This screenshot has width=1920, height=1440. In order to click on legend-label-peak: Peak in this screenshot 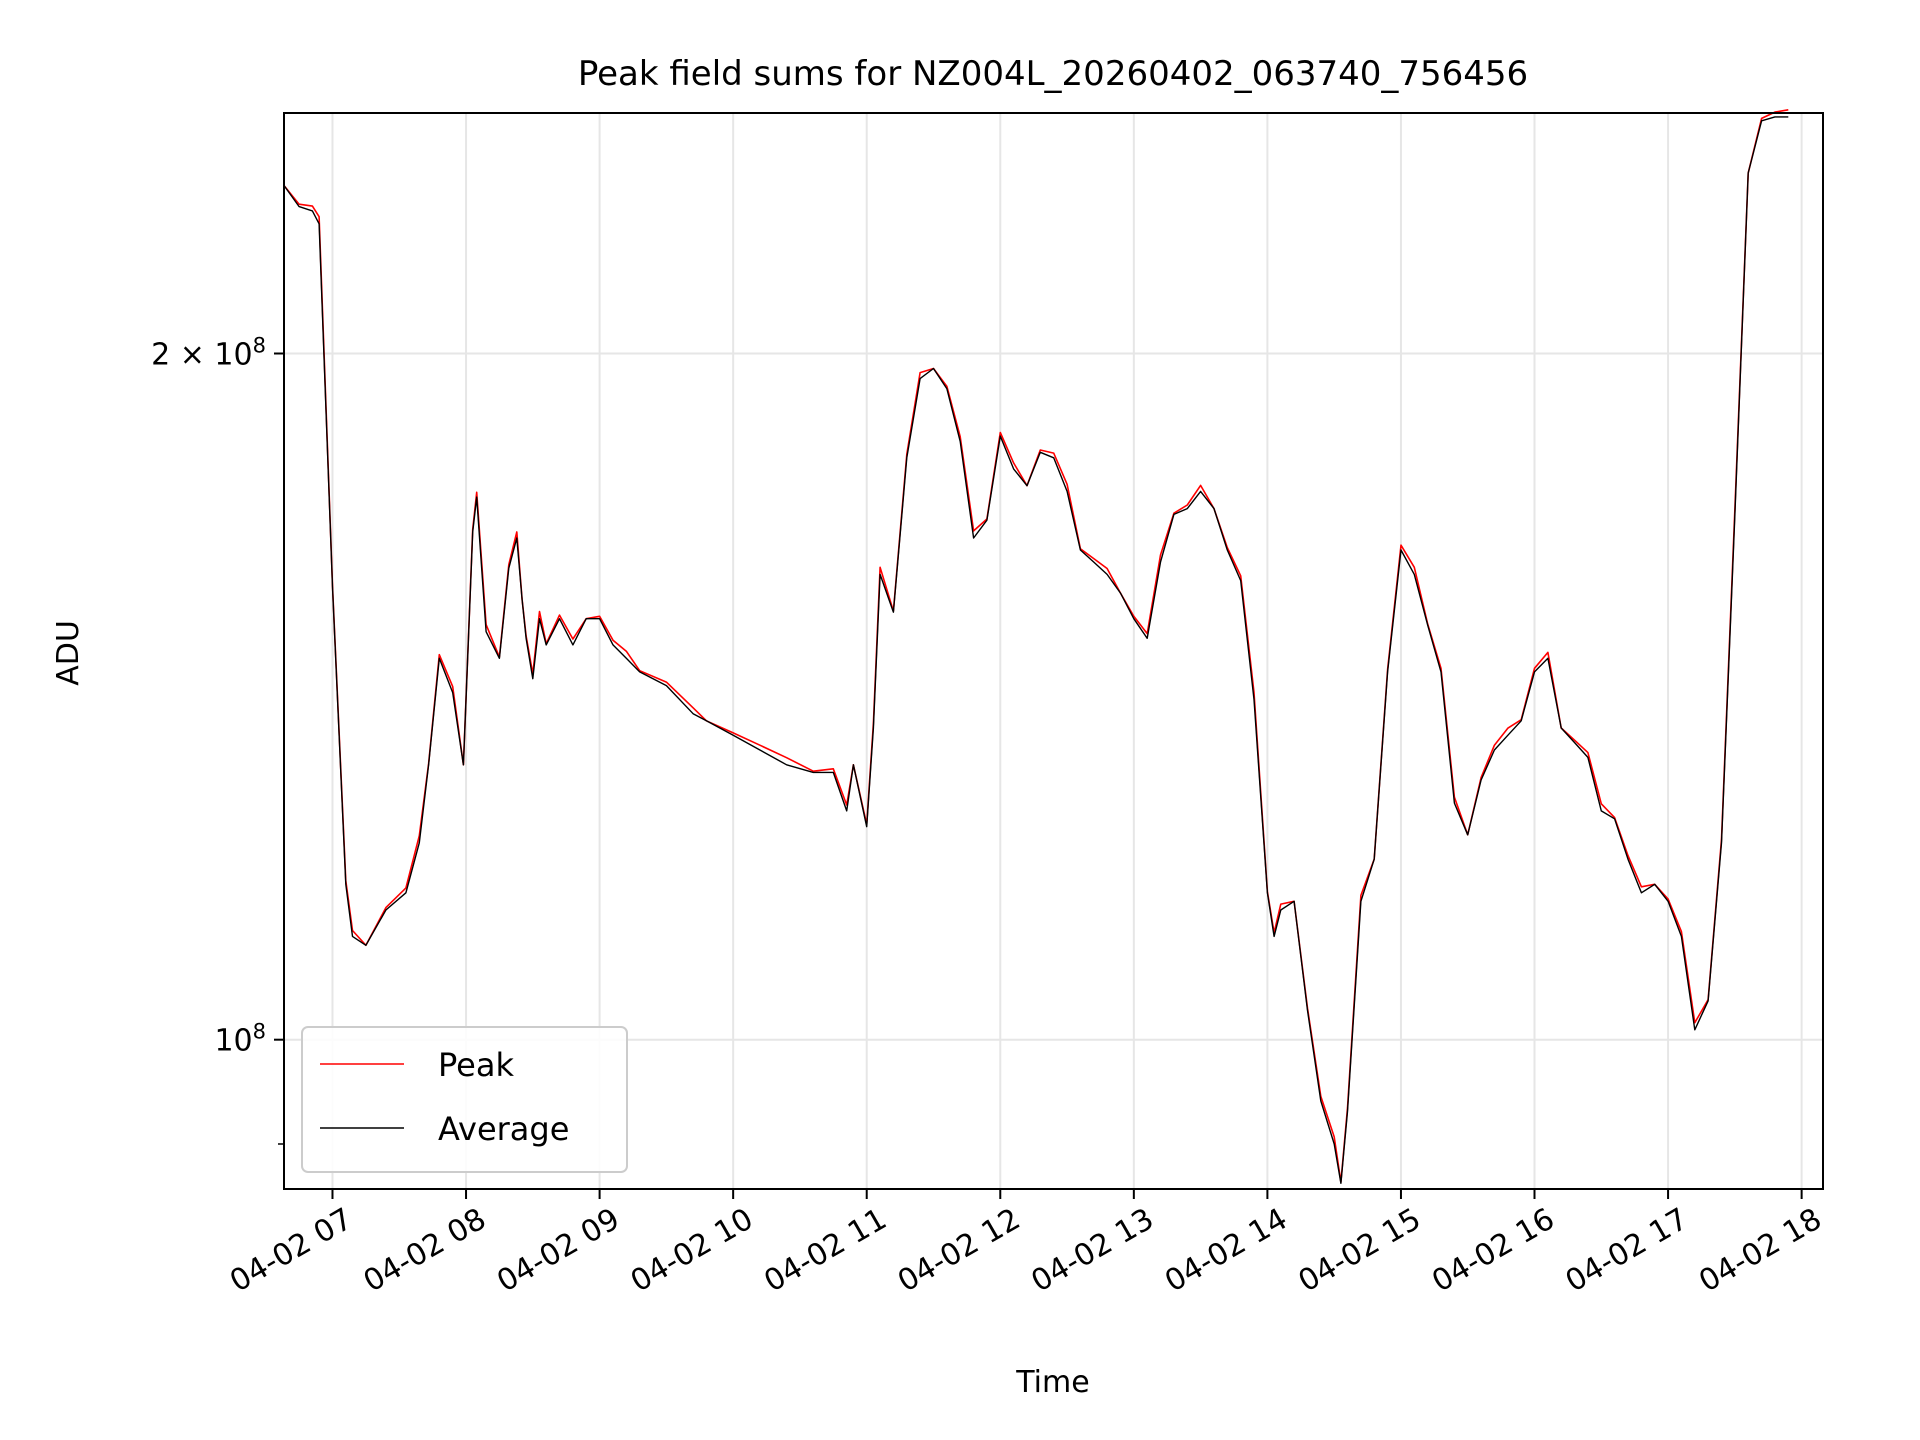, I will do `click(476, 1065)`.